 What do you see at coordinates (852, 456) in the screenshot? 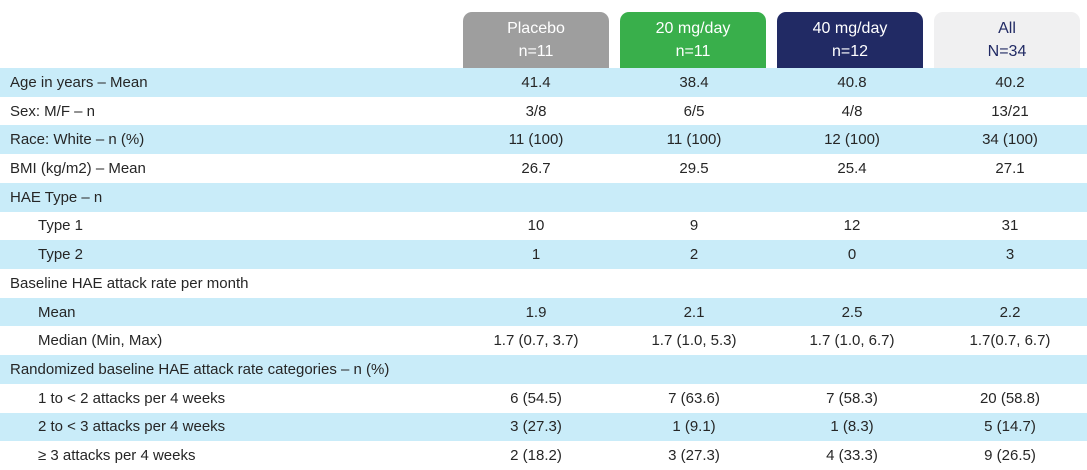
I see `cell-40mg: 4 (33.3)` at bounding box center [852, 456].